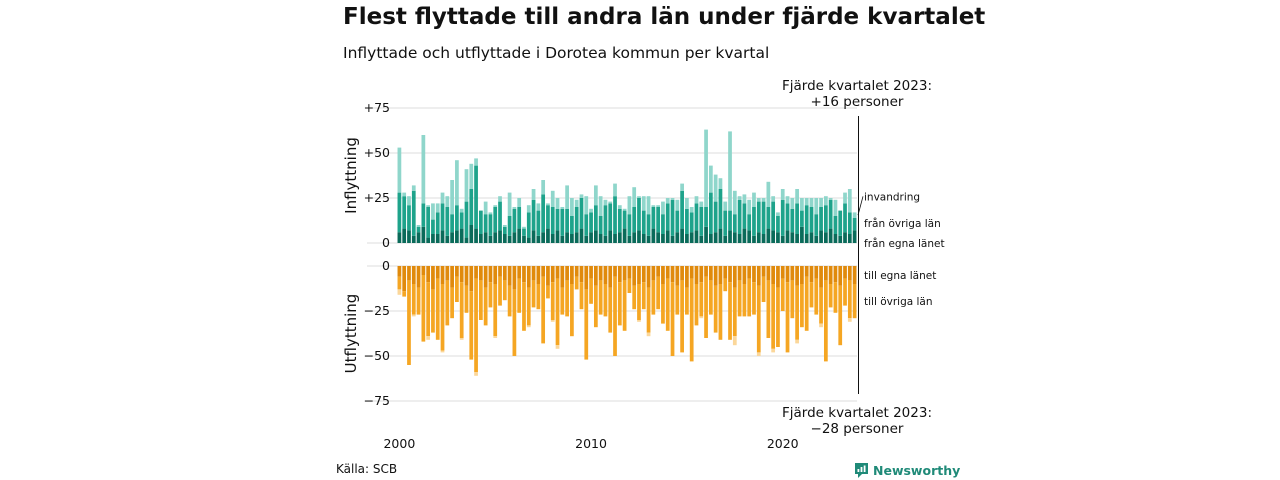  What do you see at coordinates (860, 206) in the screenshot?
I see `label-leader-line` at bounding box center [860, 206].